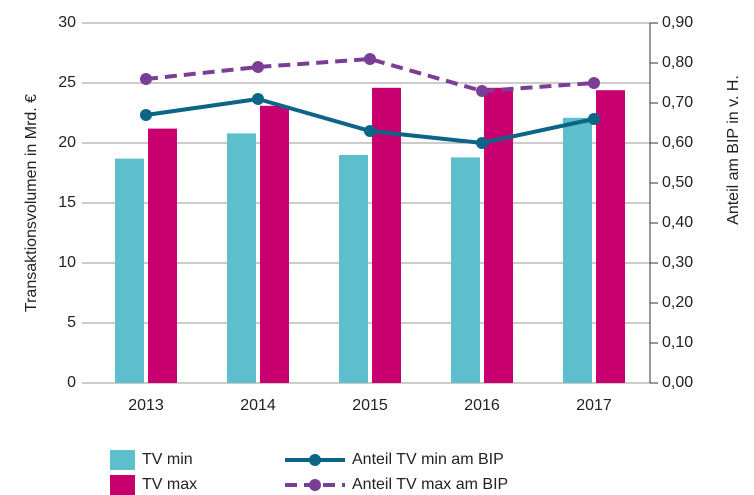 Image resolution: width=754 pixels, height=495 pixels. What do you see at coordinates (67, 202) in the screenshot?
I see `y-tick-label: 15` at bounding box center [67, 202].